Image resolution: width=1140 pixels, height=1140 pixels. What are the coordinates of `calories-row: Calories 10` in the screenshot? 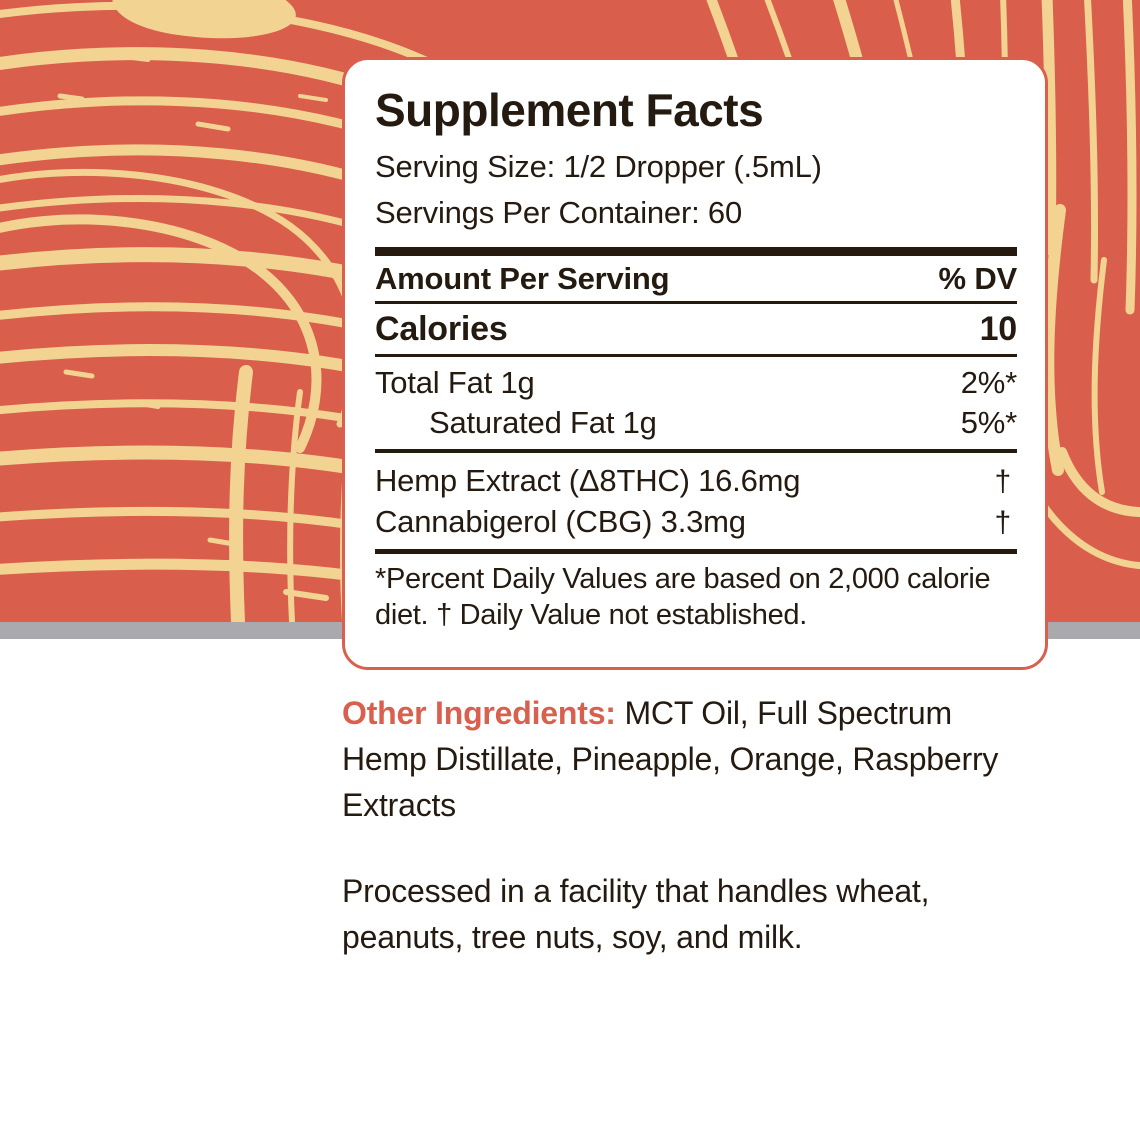 It's located at (696, 329).